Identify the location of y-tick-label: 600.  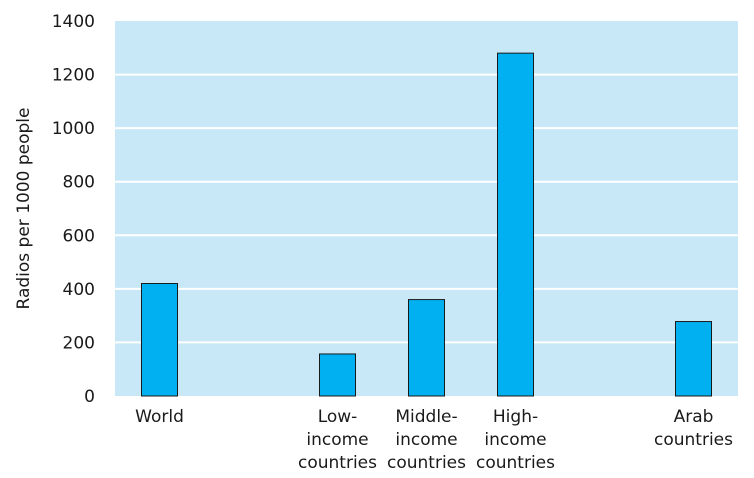
(79, 236).